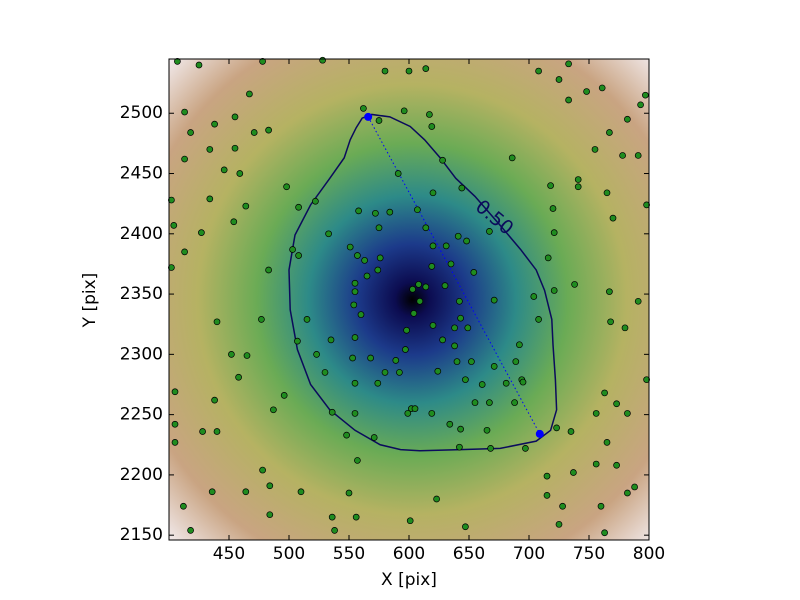 This screenshot has height=600, width=800. Describe the element at coordinates (469, 554) in the screenshot. I see `x-tick-label: 650` at that location.